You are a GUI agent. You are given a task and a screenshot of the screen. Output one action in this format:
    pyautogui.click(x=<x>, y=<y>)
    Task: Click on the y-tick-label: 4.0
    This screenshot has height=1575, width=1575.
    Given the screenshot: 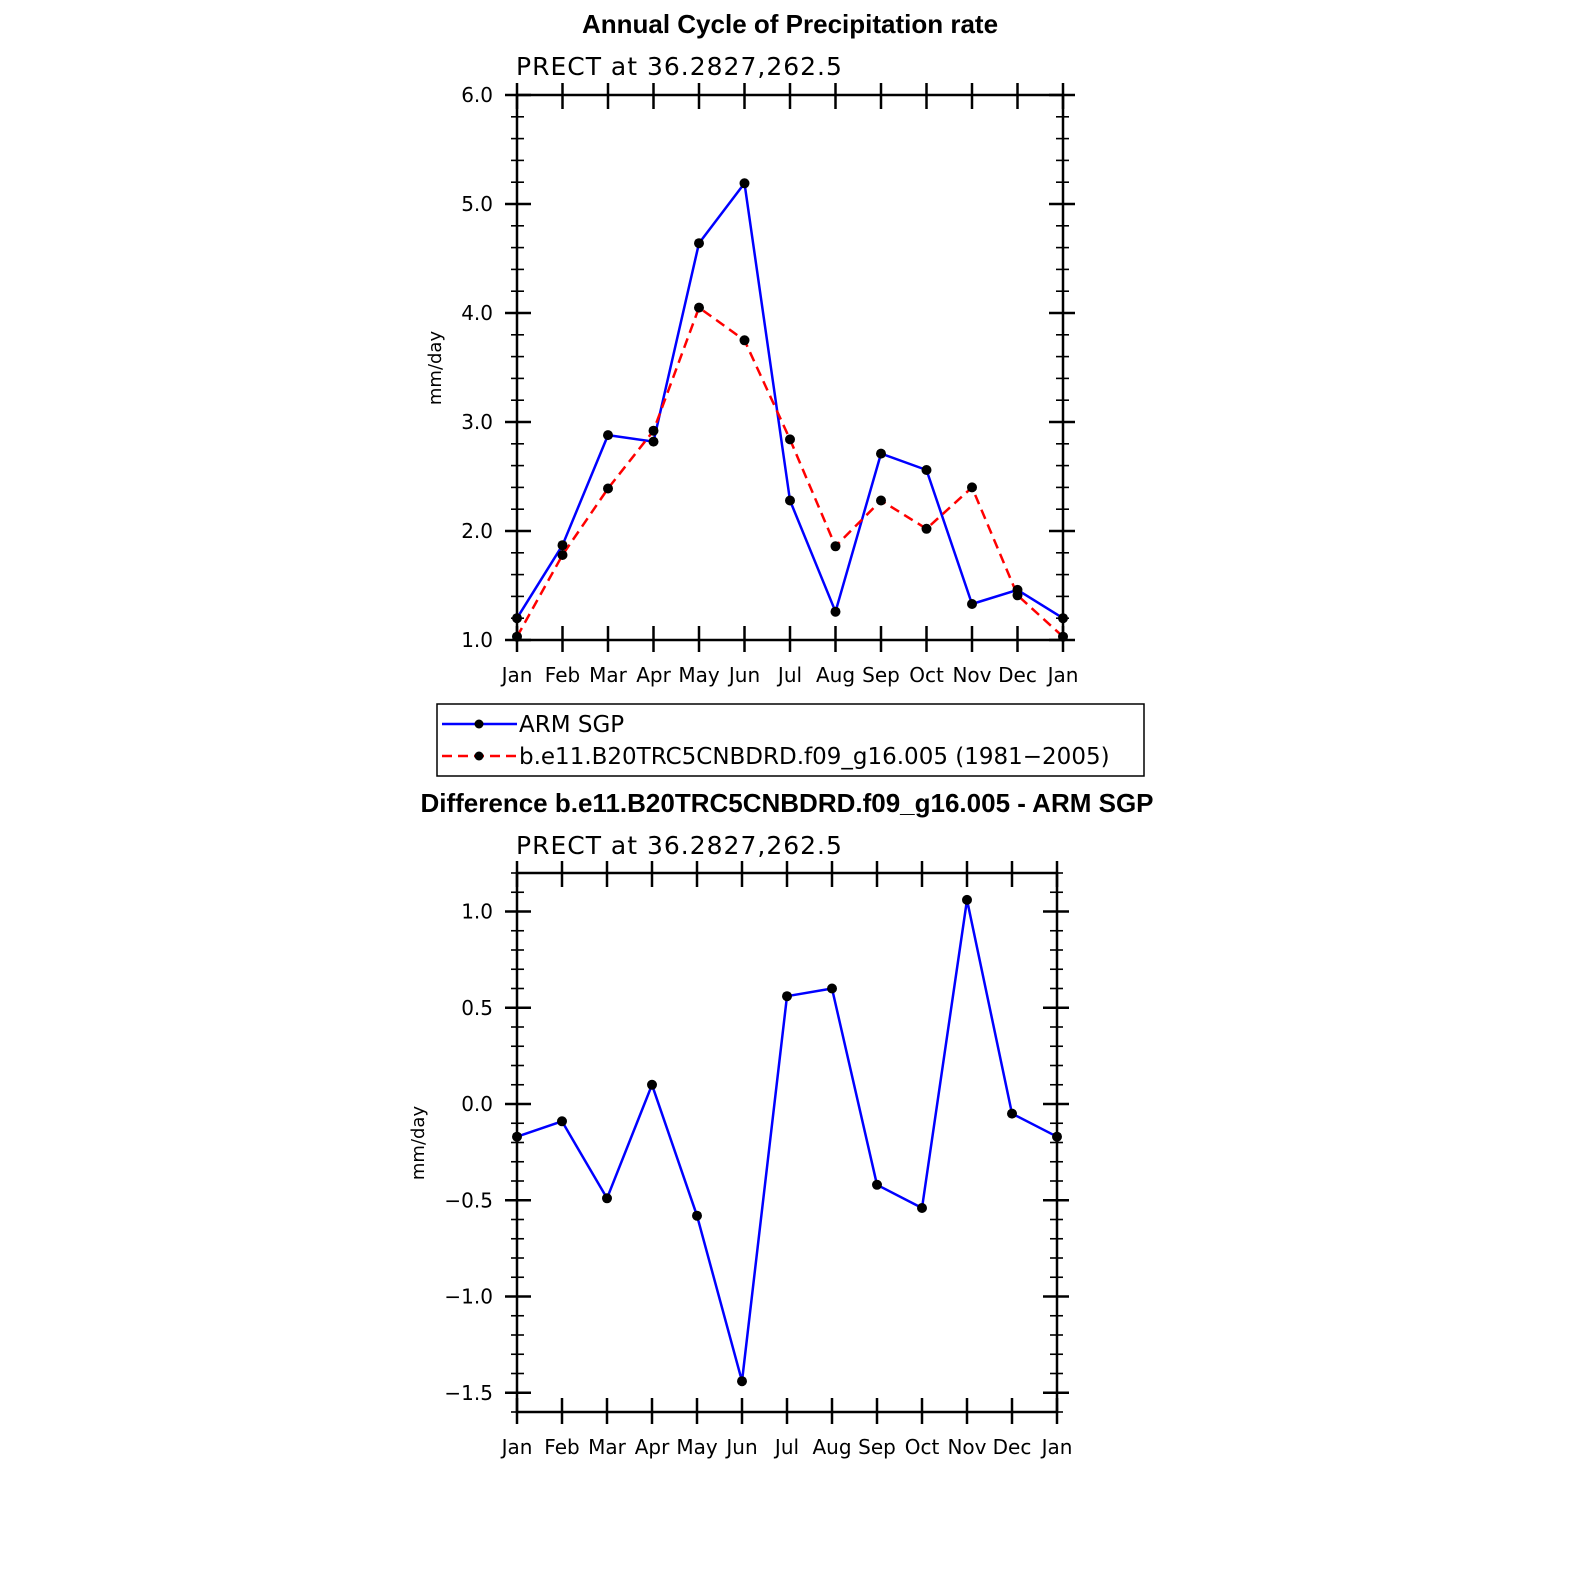 What is the action you would take?
    pyautogui.click(x=477, y=313)
    